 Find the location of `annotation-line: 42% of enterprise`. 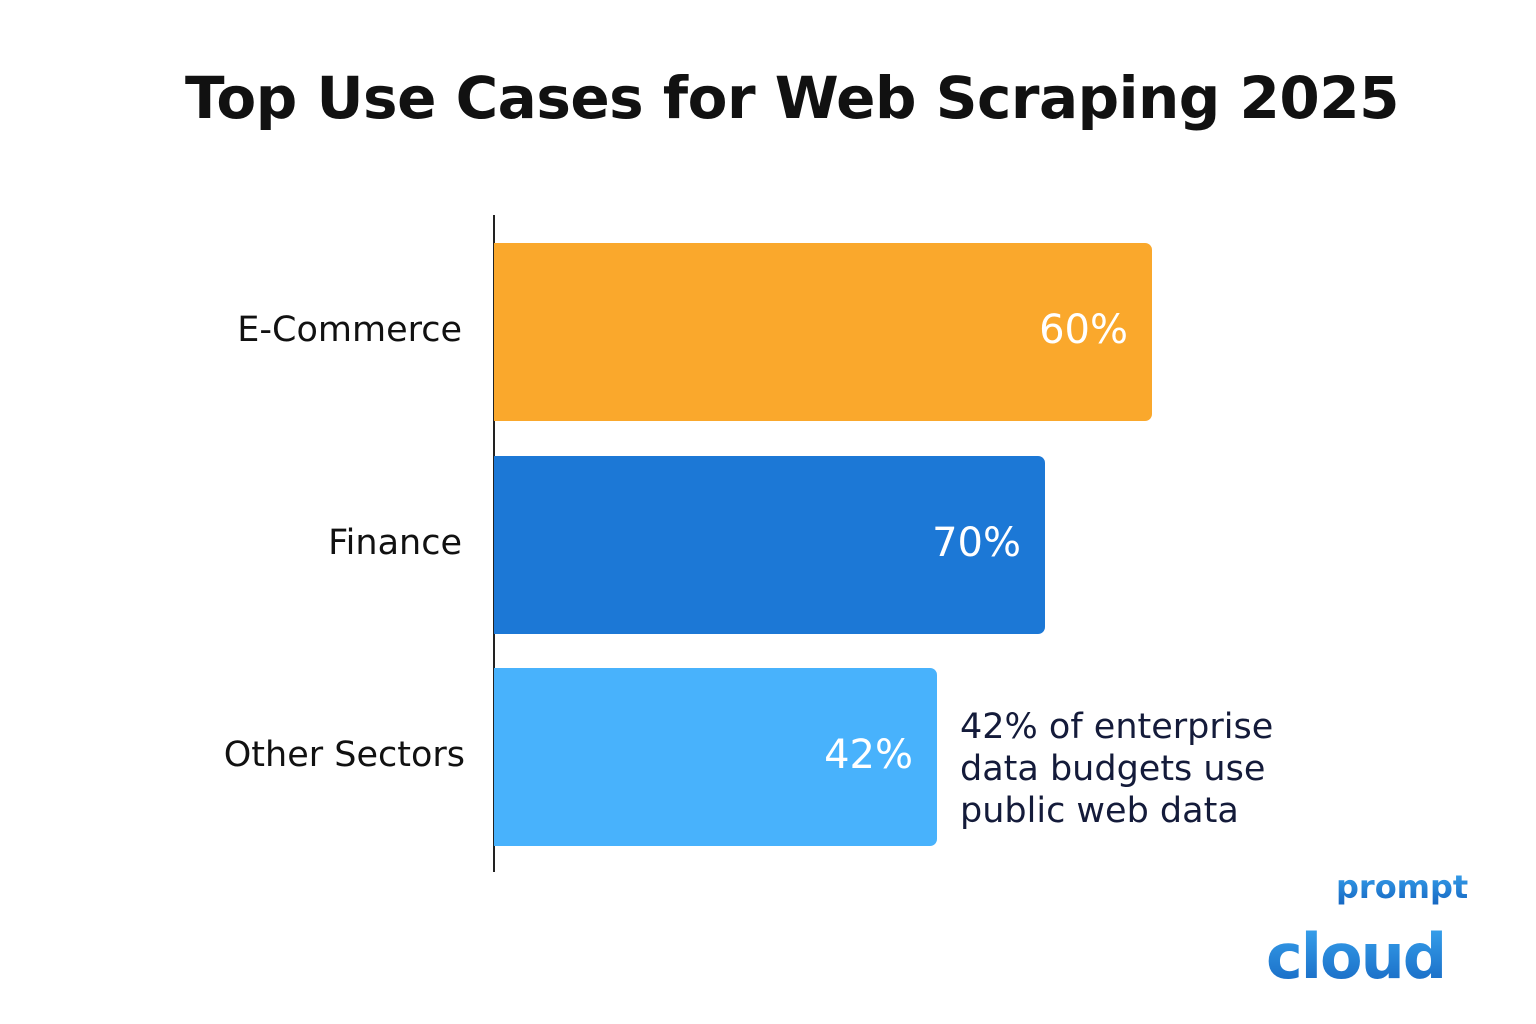

annotation-line: 42% of enterprise is located at coordinates (1117, 727).